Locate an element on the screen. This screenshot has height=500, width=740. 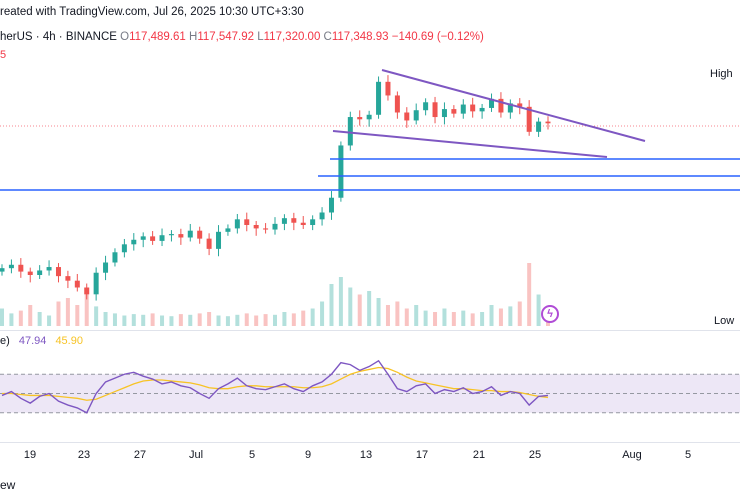
symbol-info: herUS · 4h · BINANCE is located at coordinates (58, 37).